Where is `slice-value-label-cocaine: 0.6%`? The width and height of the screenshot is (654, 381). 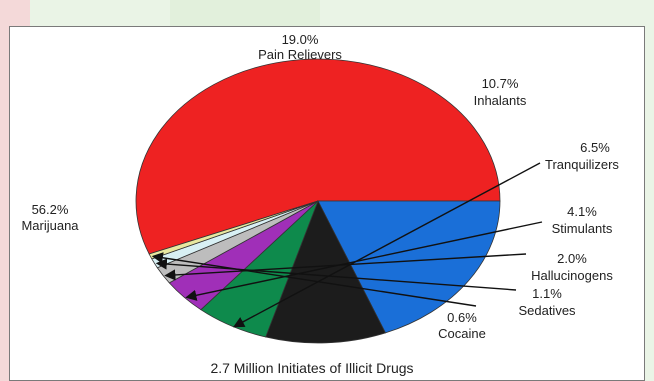
slice-value-label-cocaine: 0.6% is located at coordinates (462, 317).